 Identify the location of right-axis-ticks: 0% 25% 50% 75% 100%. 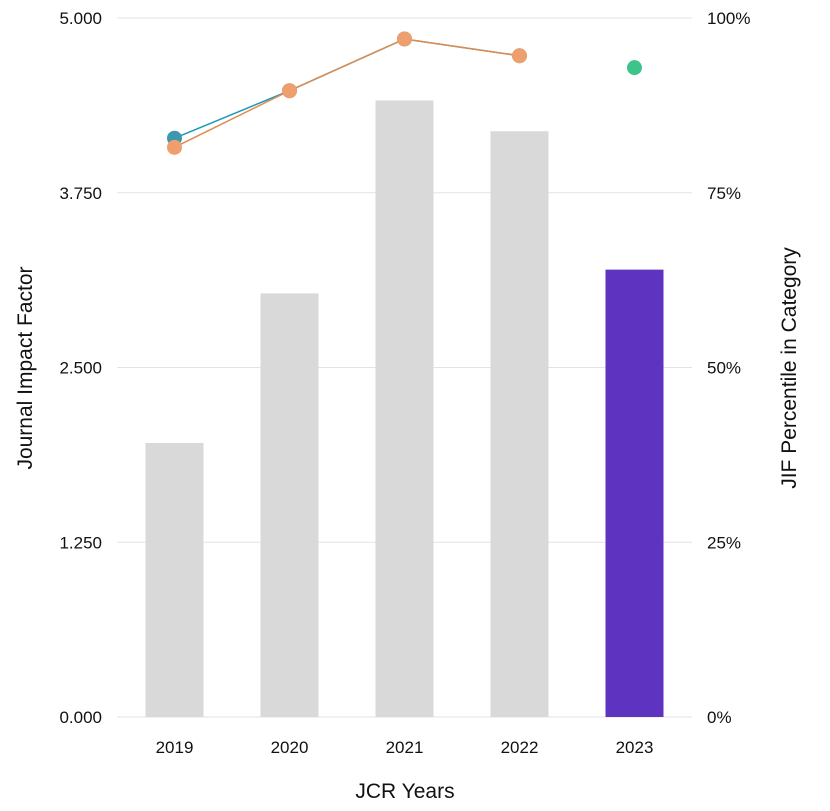
(728, 368).